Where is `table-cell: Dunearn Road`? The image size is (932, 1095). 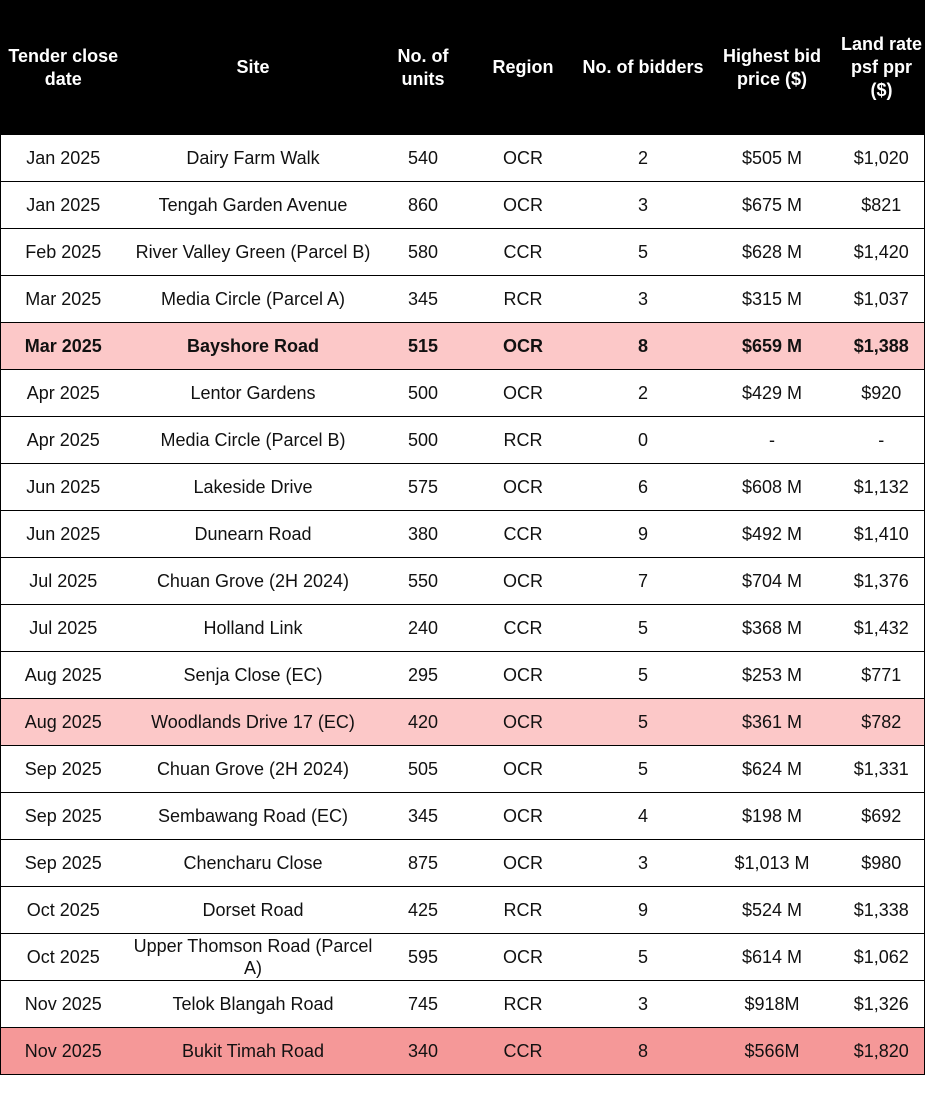
table-cell: Dunearn Road is located at coordinates (253, 534).